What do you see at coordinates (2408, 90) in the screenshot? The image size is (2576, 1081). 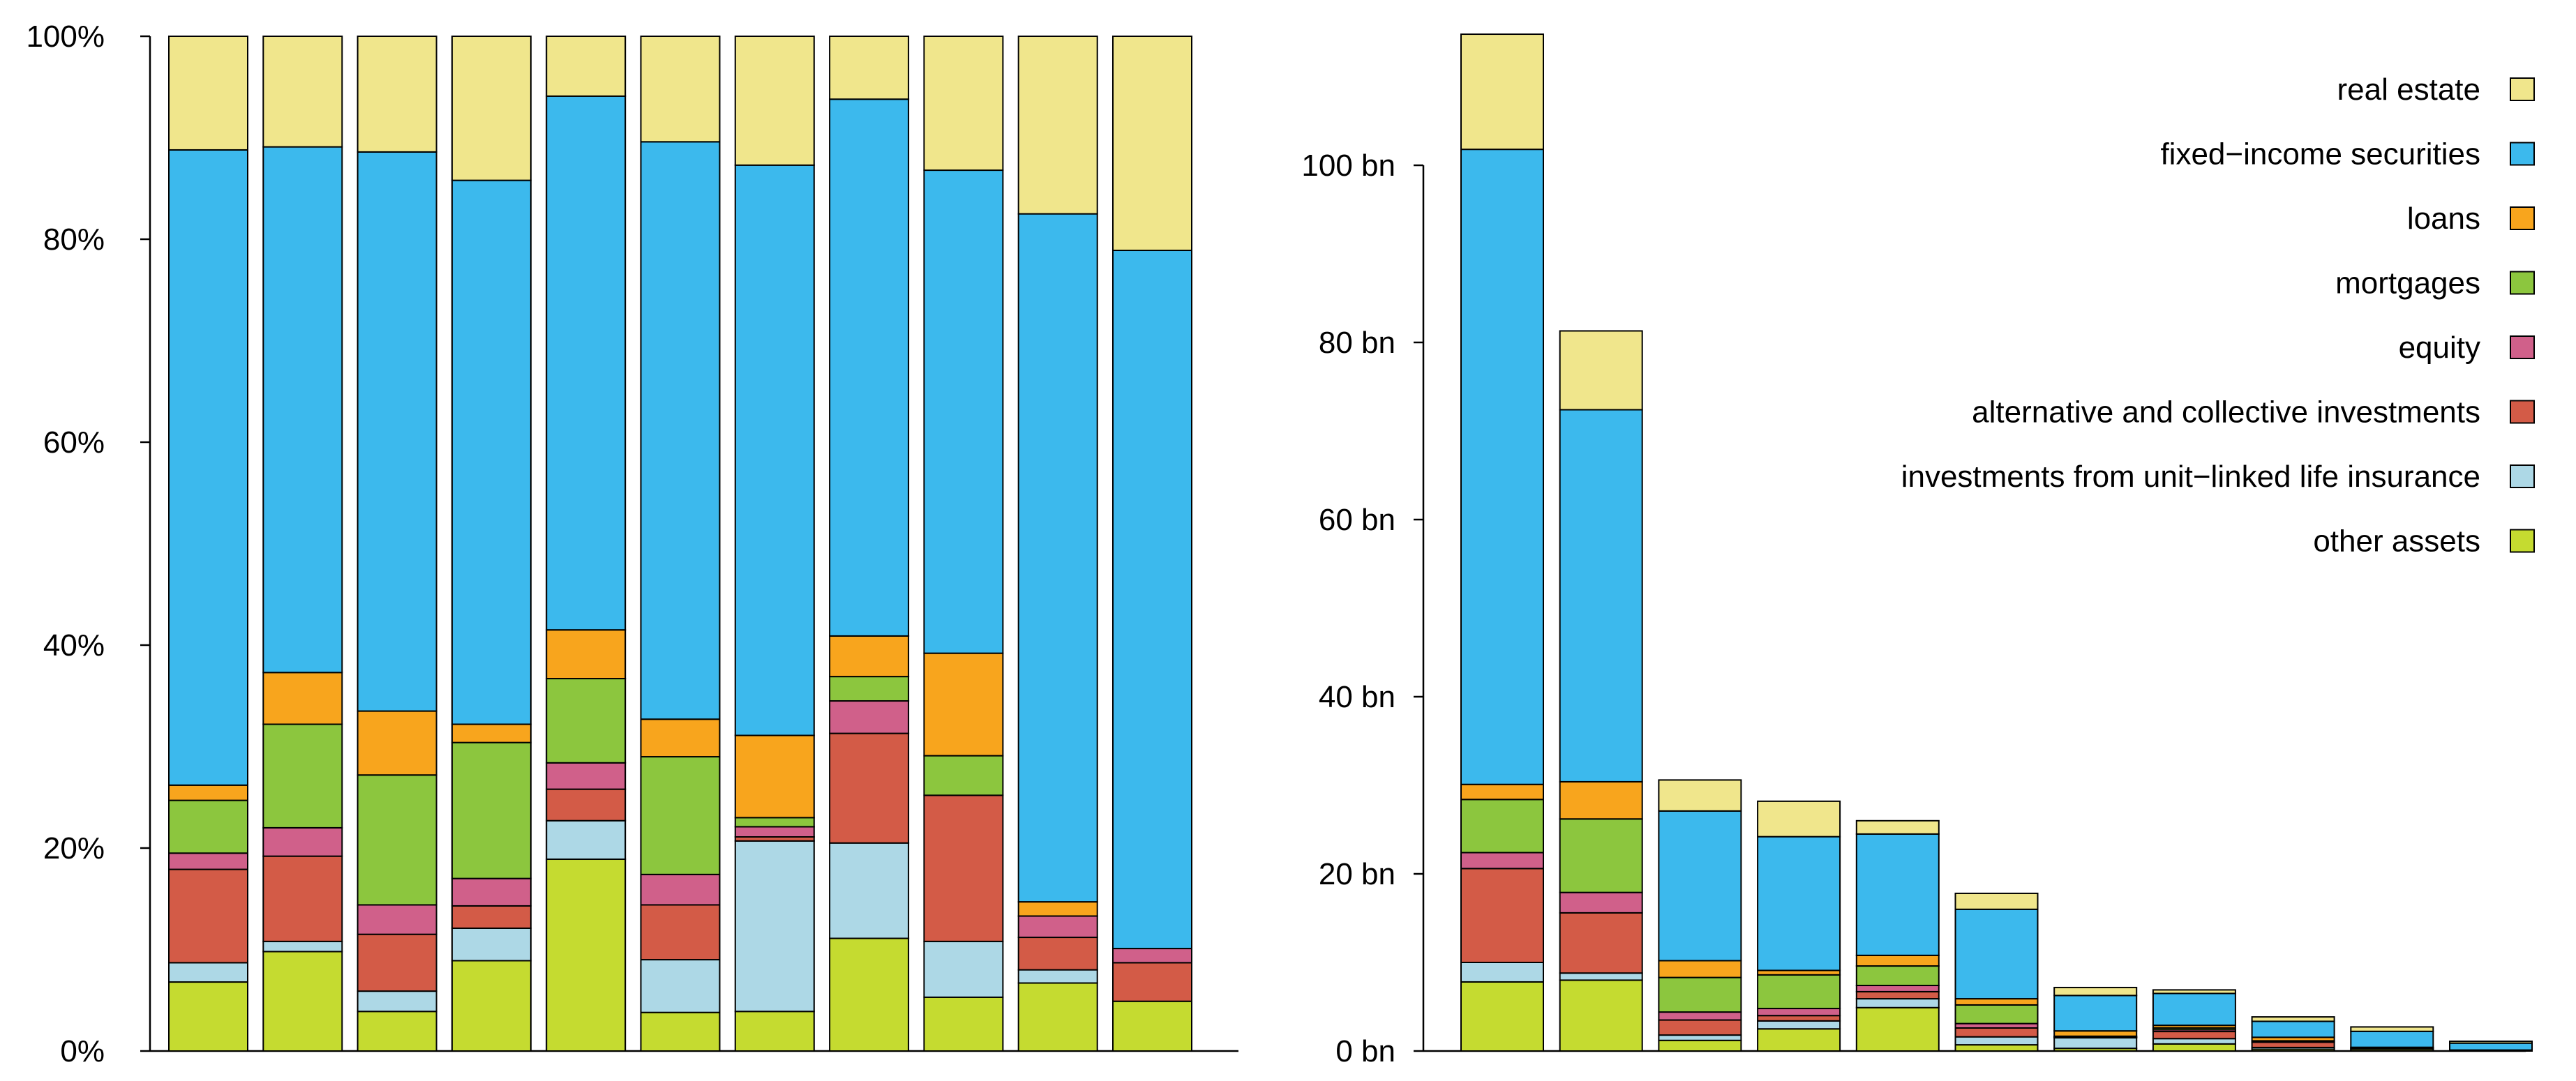 I see `legend-label-real-estate: real estate` at bounding box center [2408, 90].